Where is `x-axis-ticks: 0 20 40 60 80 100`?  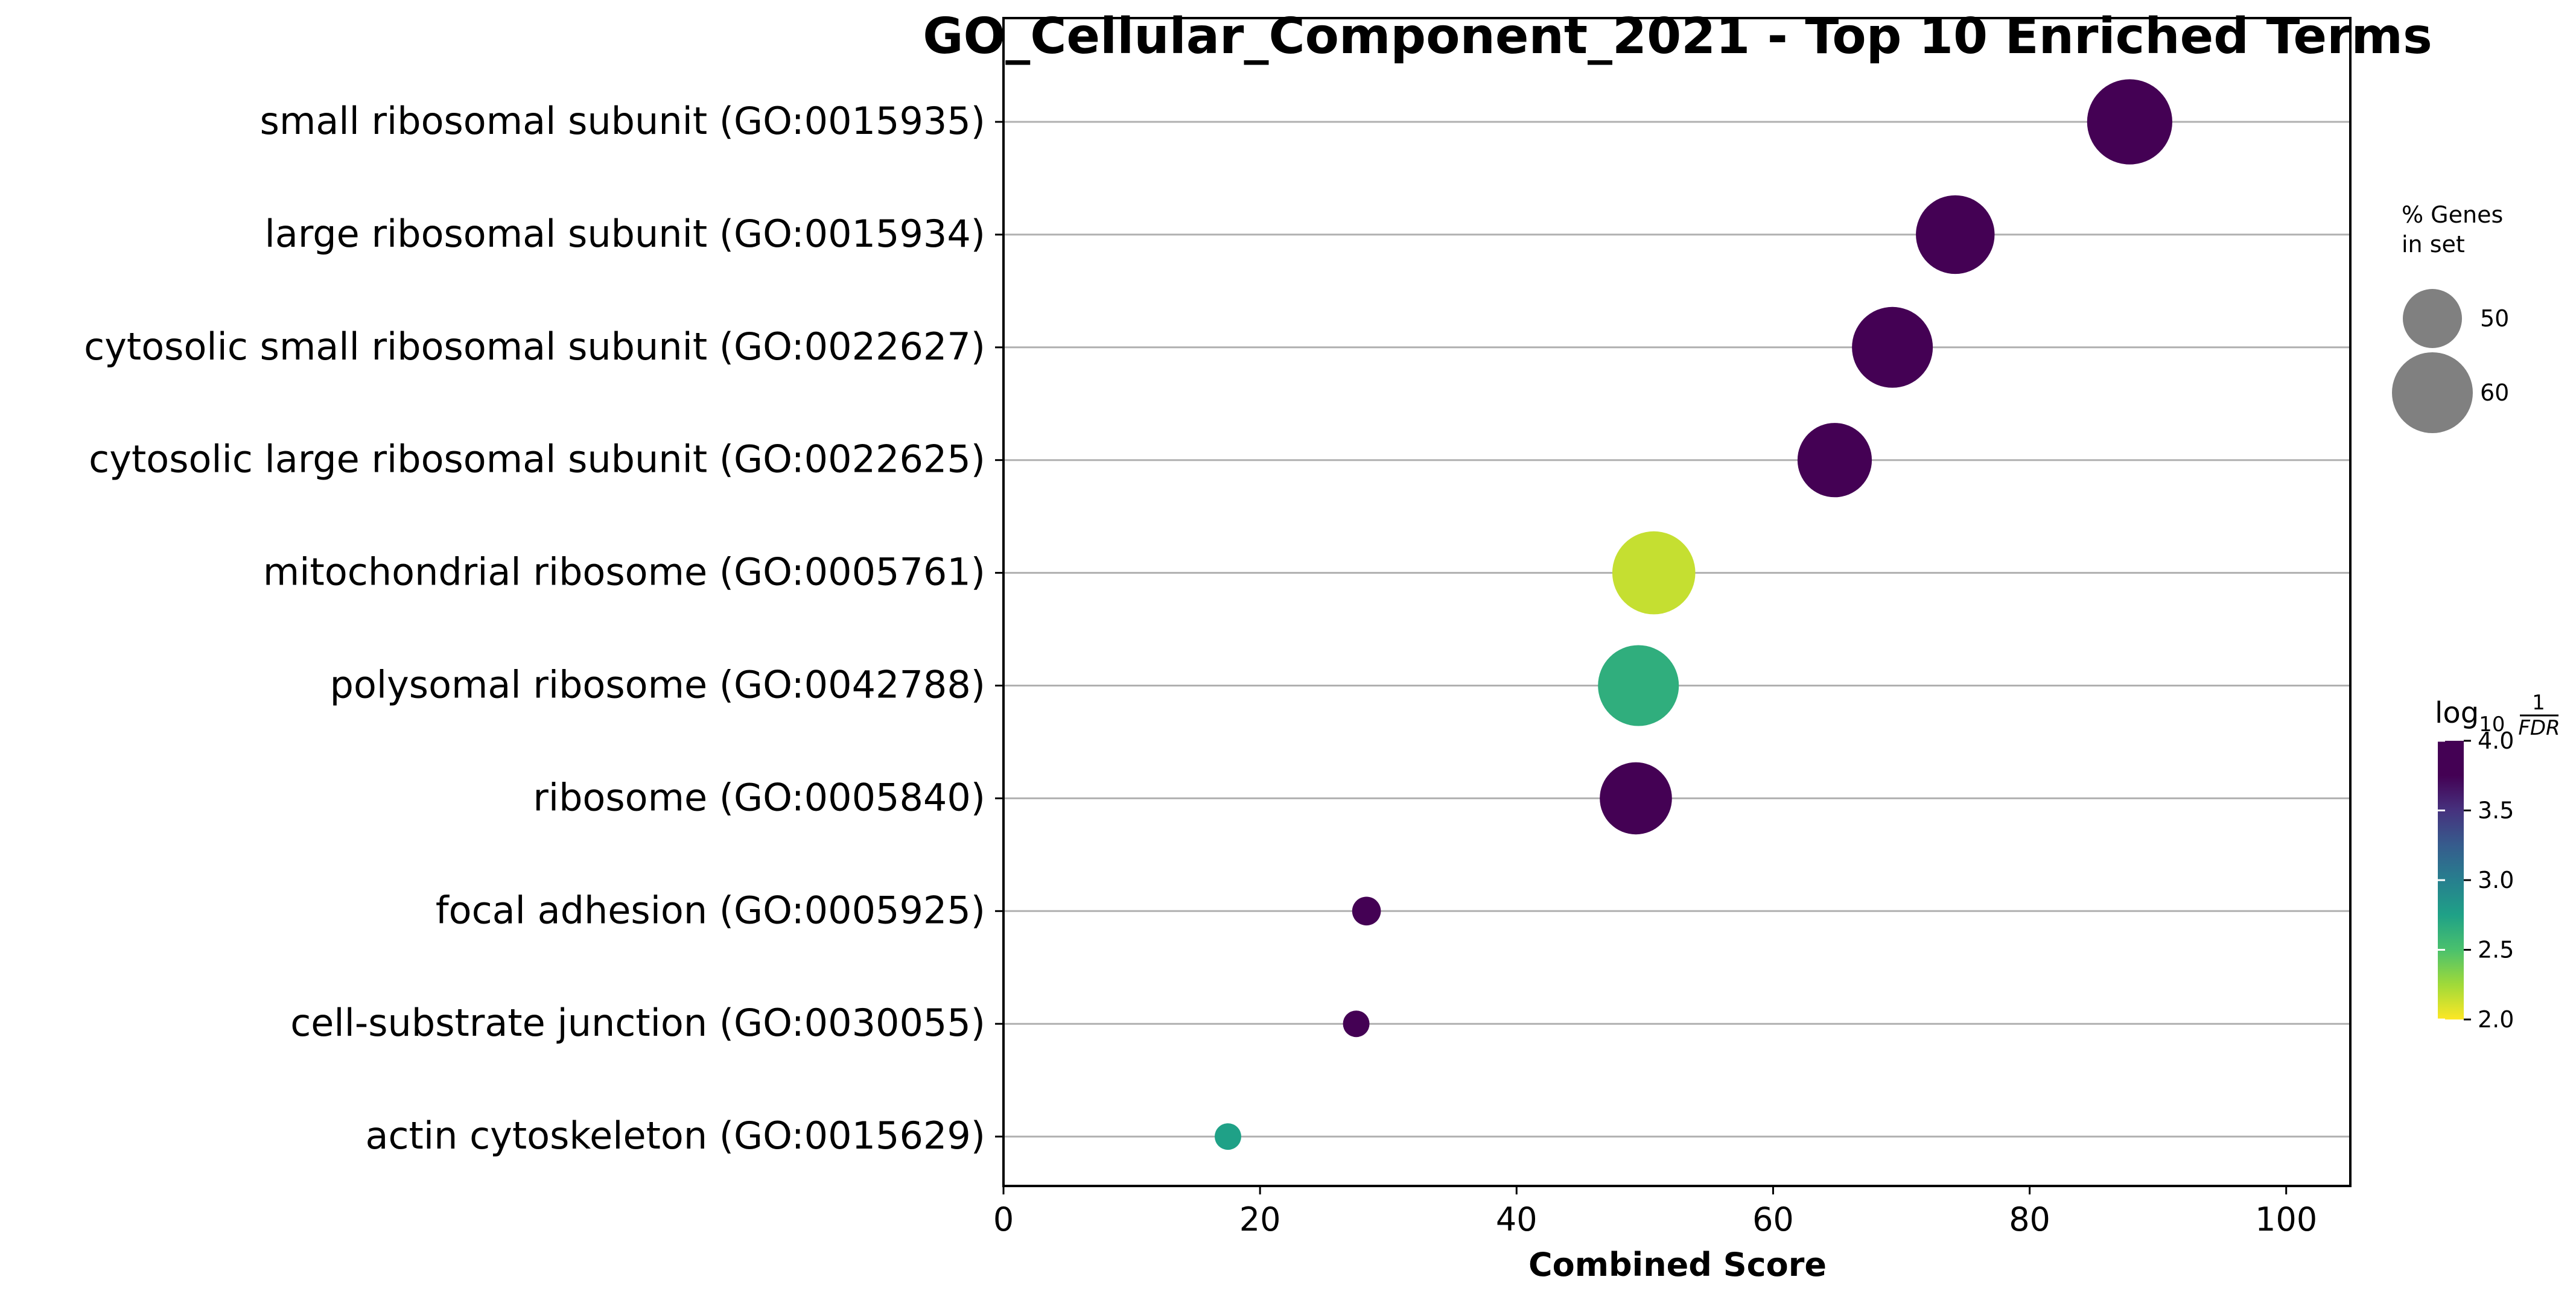 x-axis-ticks: 0 20 40 60 80 100 is located at coordinates (1655, 1212).